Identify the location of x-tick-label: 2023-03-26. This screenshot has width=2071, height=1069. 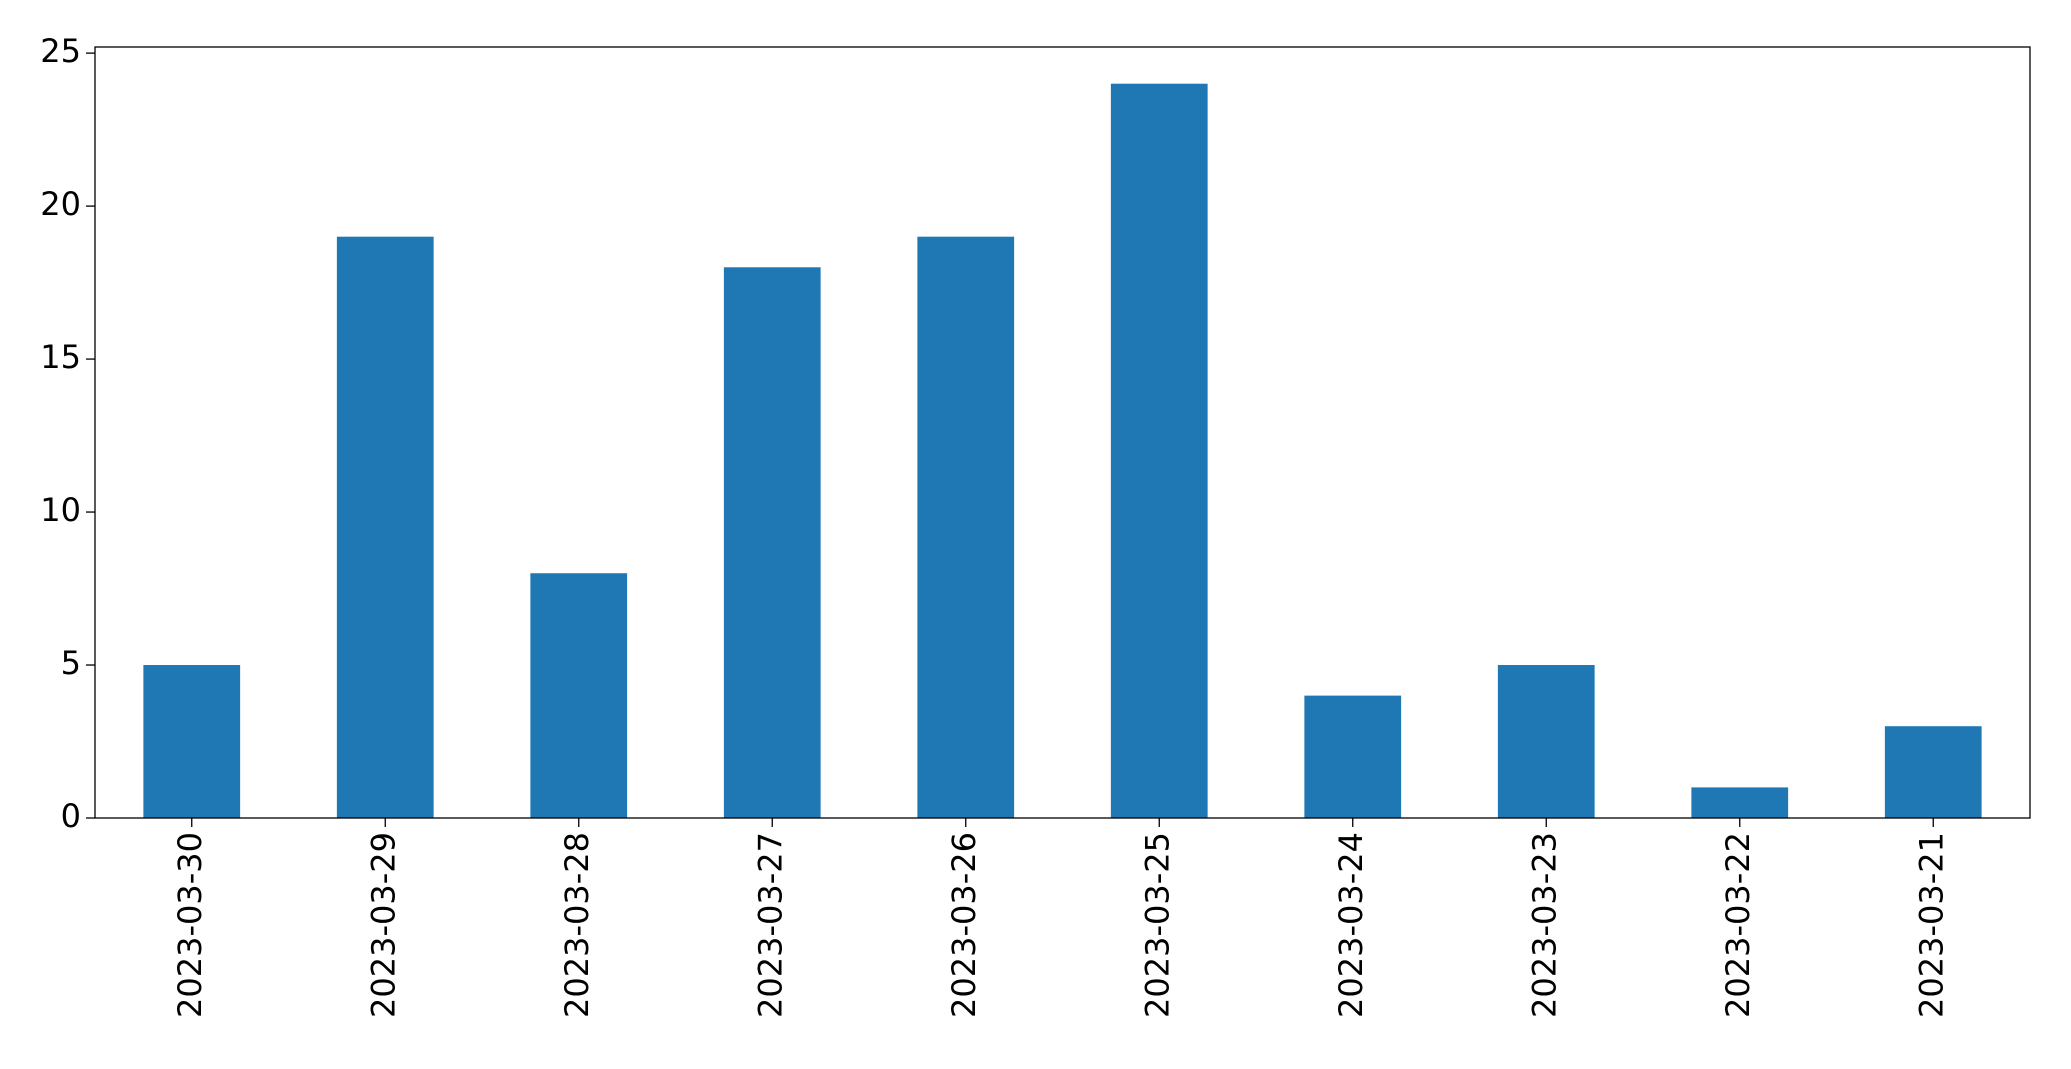
(964, 925).